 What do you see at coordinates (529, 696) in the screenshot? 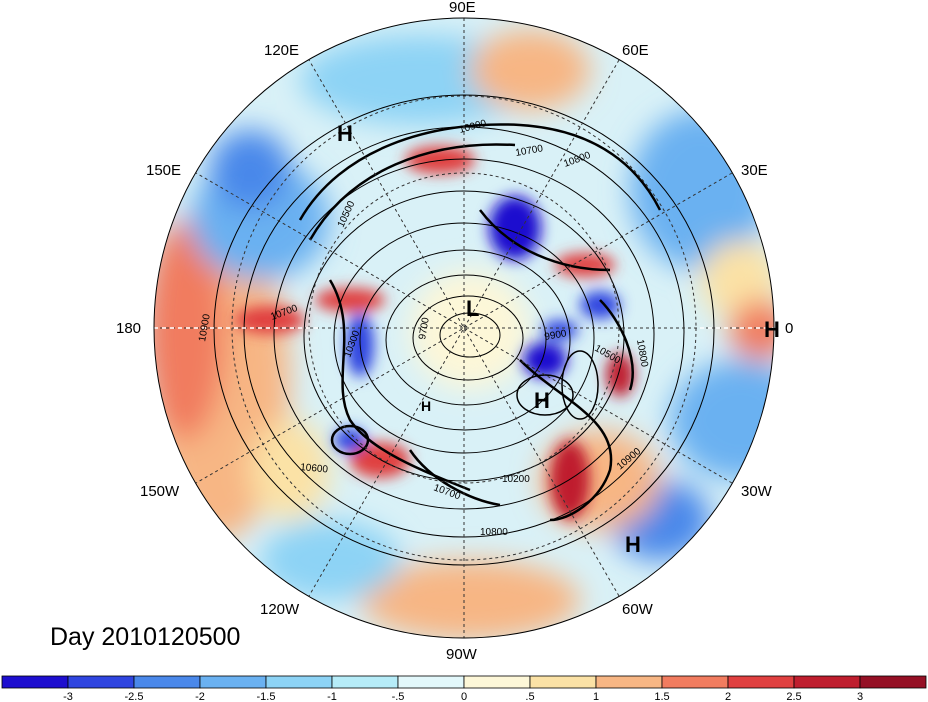
I see `colorbar-tick-label: .5` at bounding box center [529, 696].